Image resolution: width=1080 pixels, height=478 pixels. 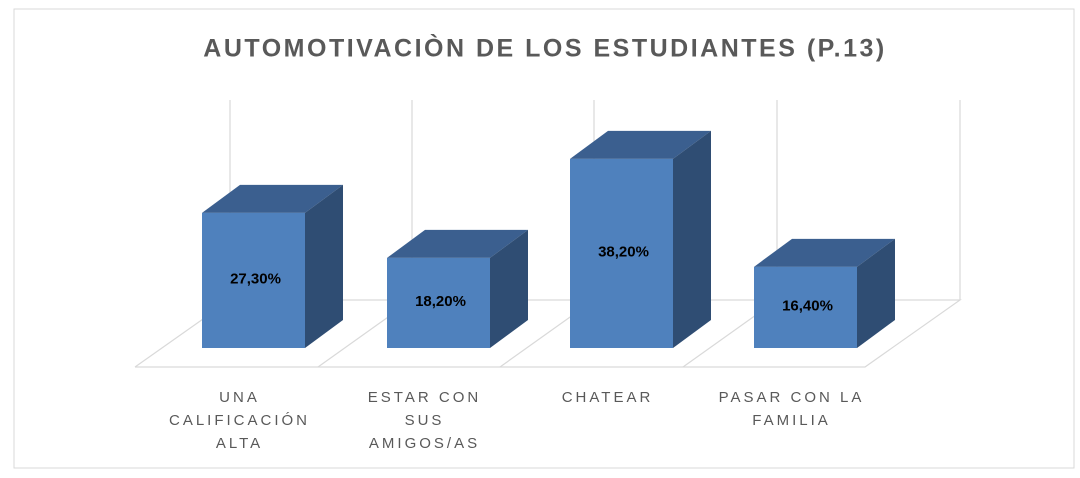 I want to click on data-label: 16,40%, so click(x=807, y=305).